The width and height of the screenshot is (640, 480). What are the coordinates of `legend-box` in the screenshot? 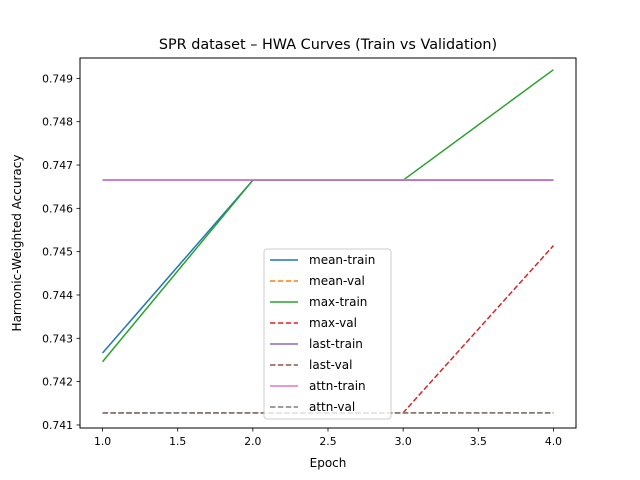 It's located at (327, 334).